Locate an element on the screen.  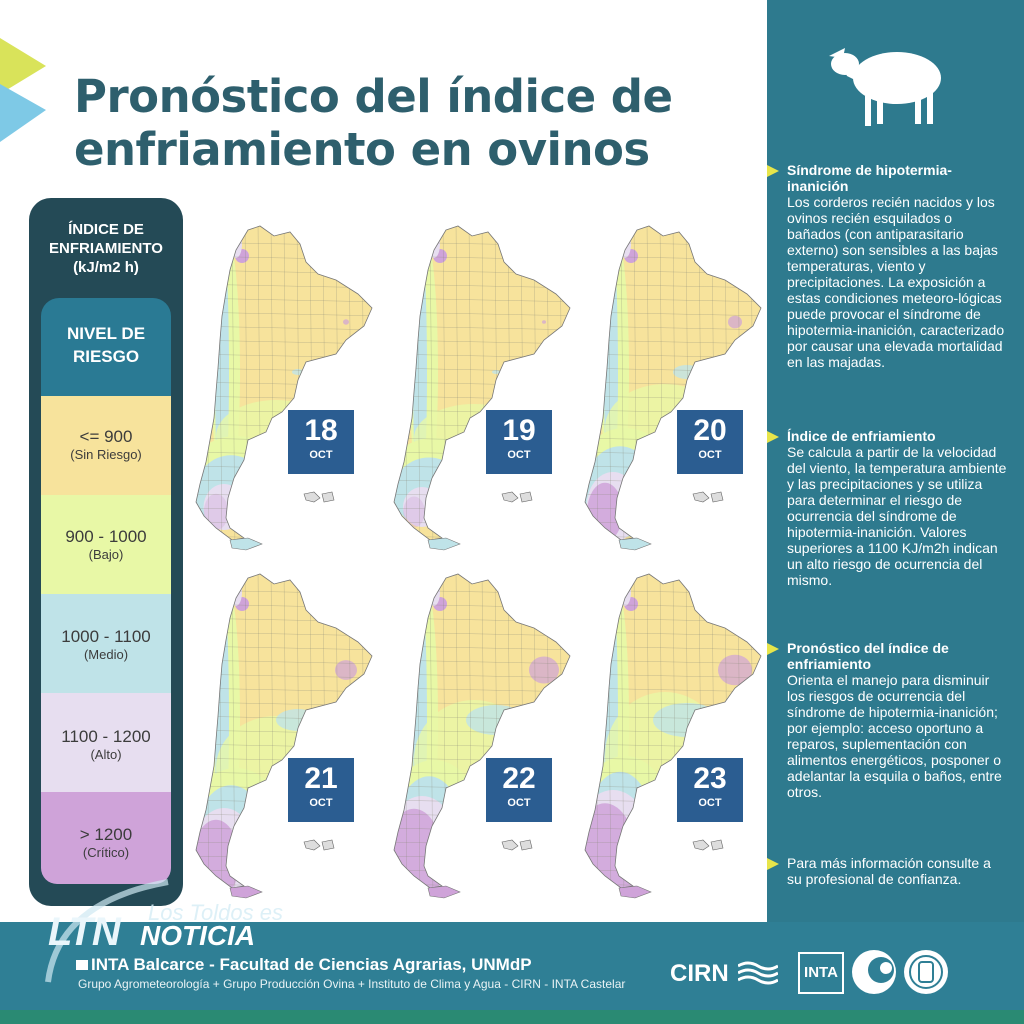
date-day: 20 is located at coordinates (710, 430).